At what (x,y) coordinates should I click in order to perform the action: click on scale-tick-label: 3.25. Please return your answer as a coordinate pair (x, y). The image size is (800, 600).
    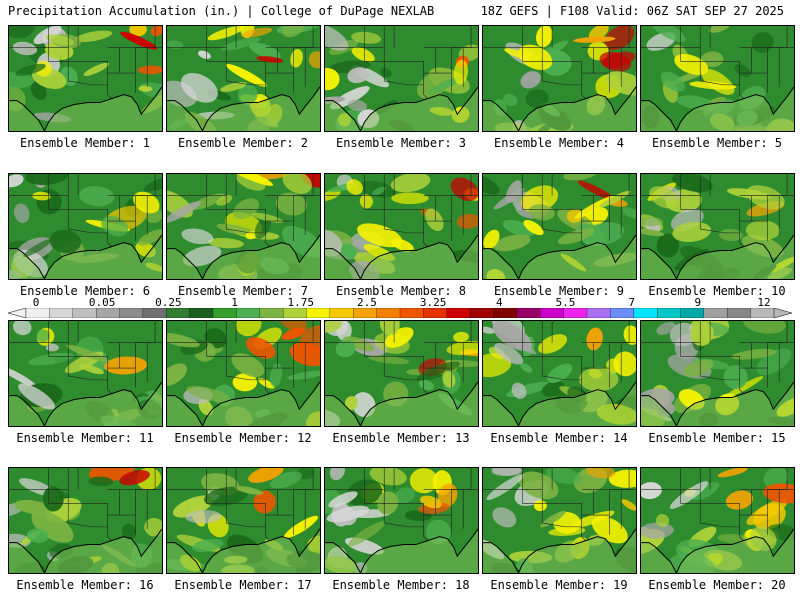
    Looking at the image, I should click on (433, 302).